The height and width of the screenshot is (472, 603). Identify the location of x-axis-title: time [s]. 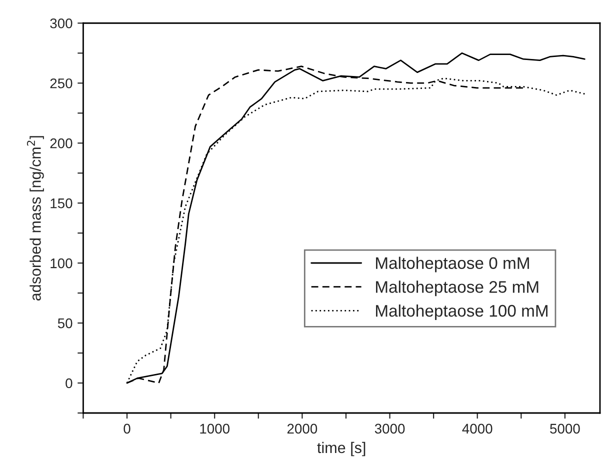
(341, 449).